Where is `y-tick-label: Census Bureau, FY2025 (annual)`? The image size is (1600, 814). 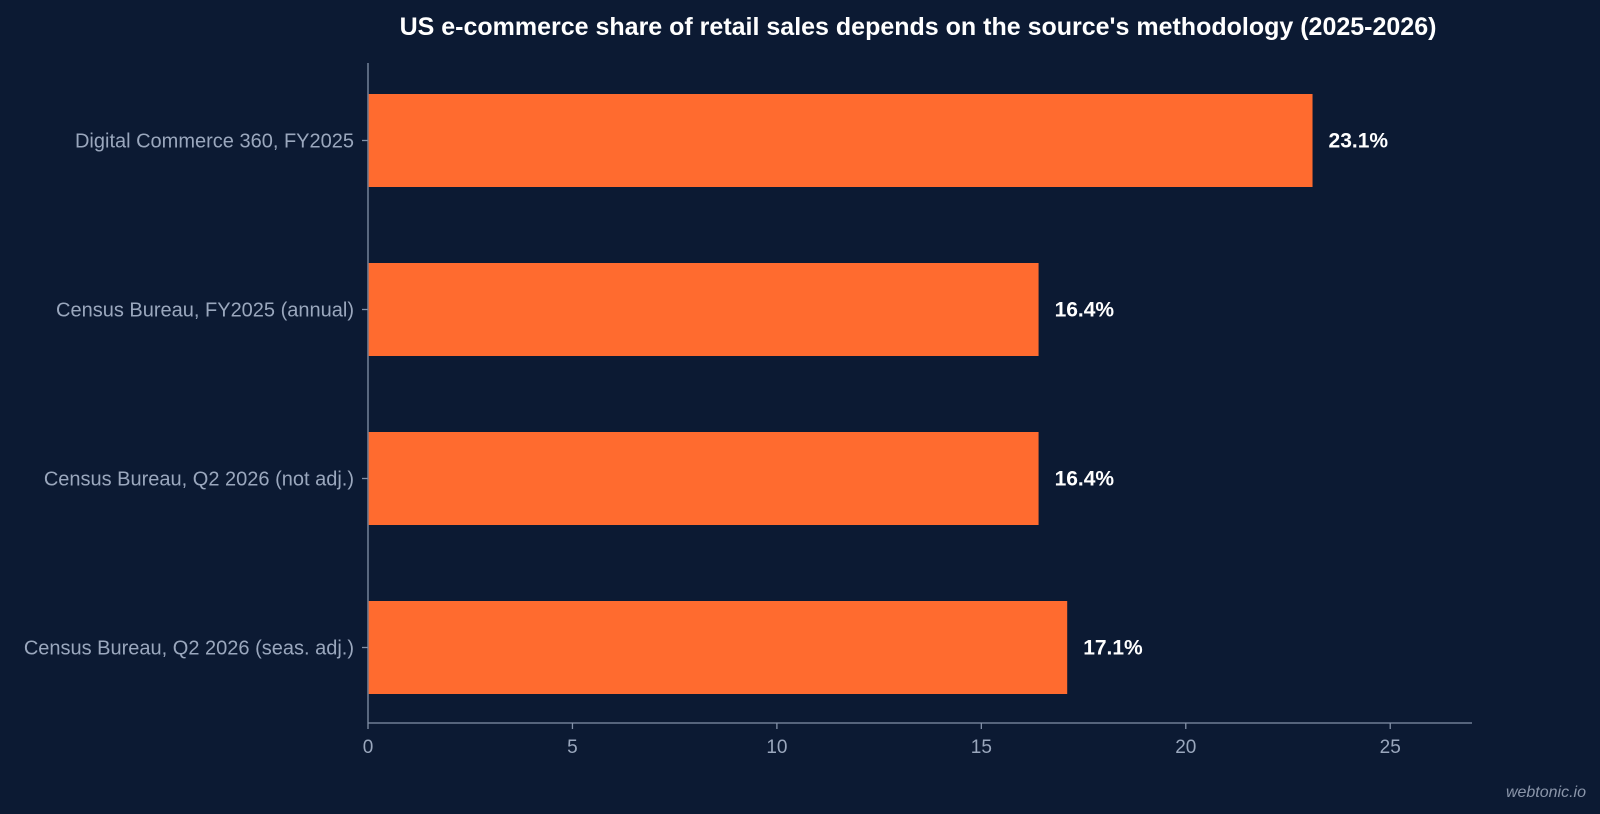
y-tick-label: Census Bureau, FY2025 (annual) is located at coordinates (205, 311).